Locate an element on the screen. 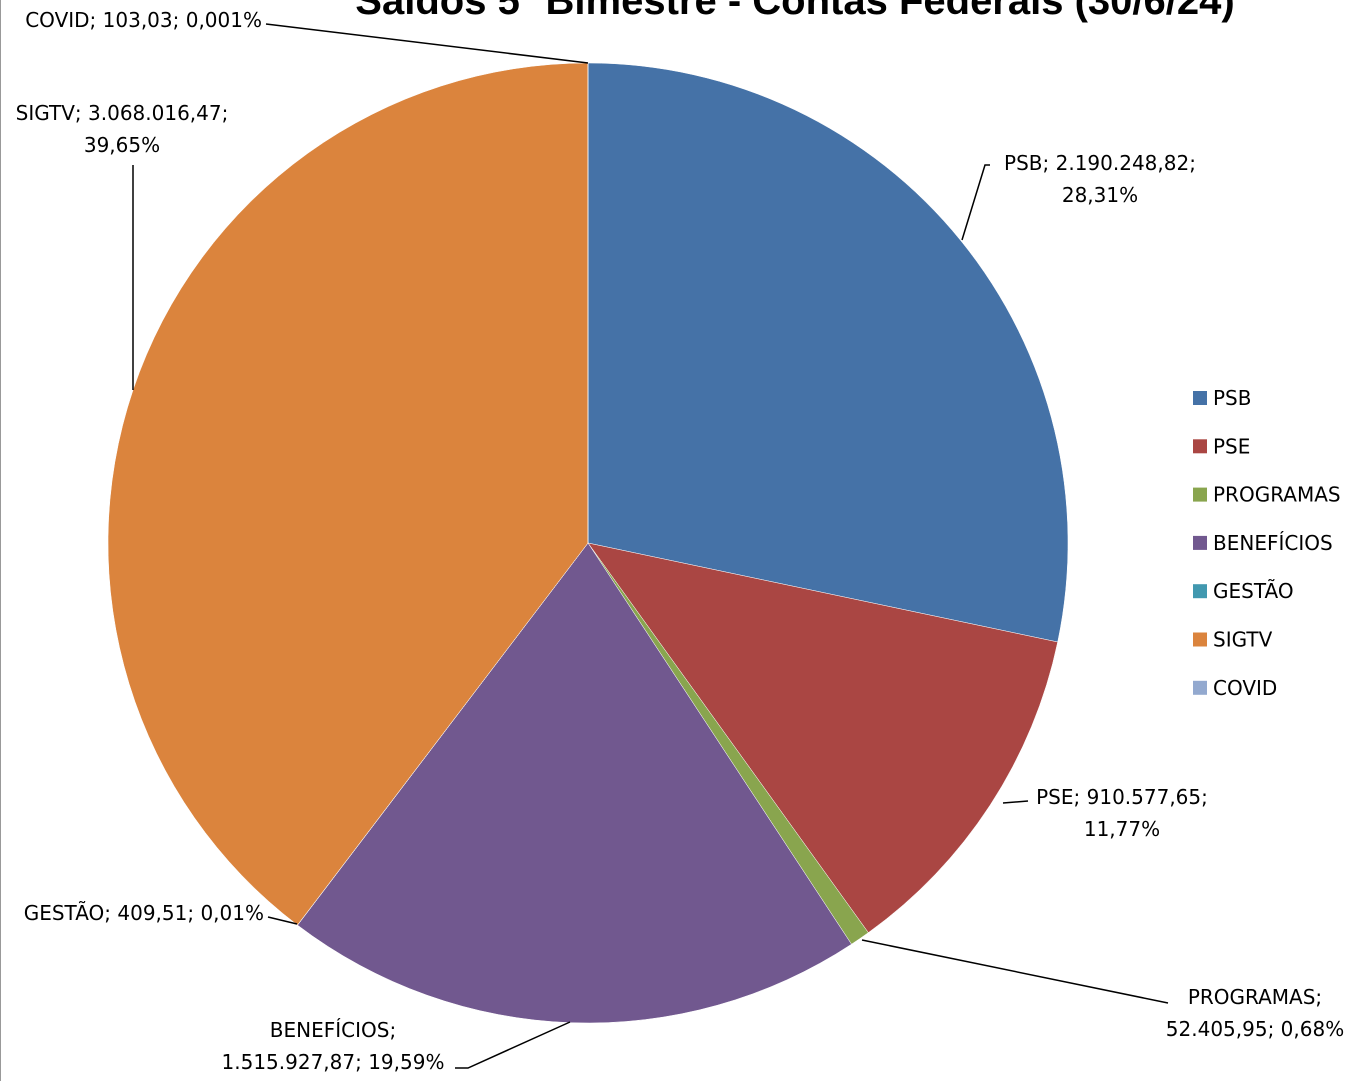 This screenshot has width=1360, height=1081. legend-label: COVID is located at coordinates (1245, 688).